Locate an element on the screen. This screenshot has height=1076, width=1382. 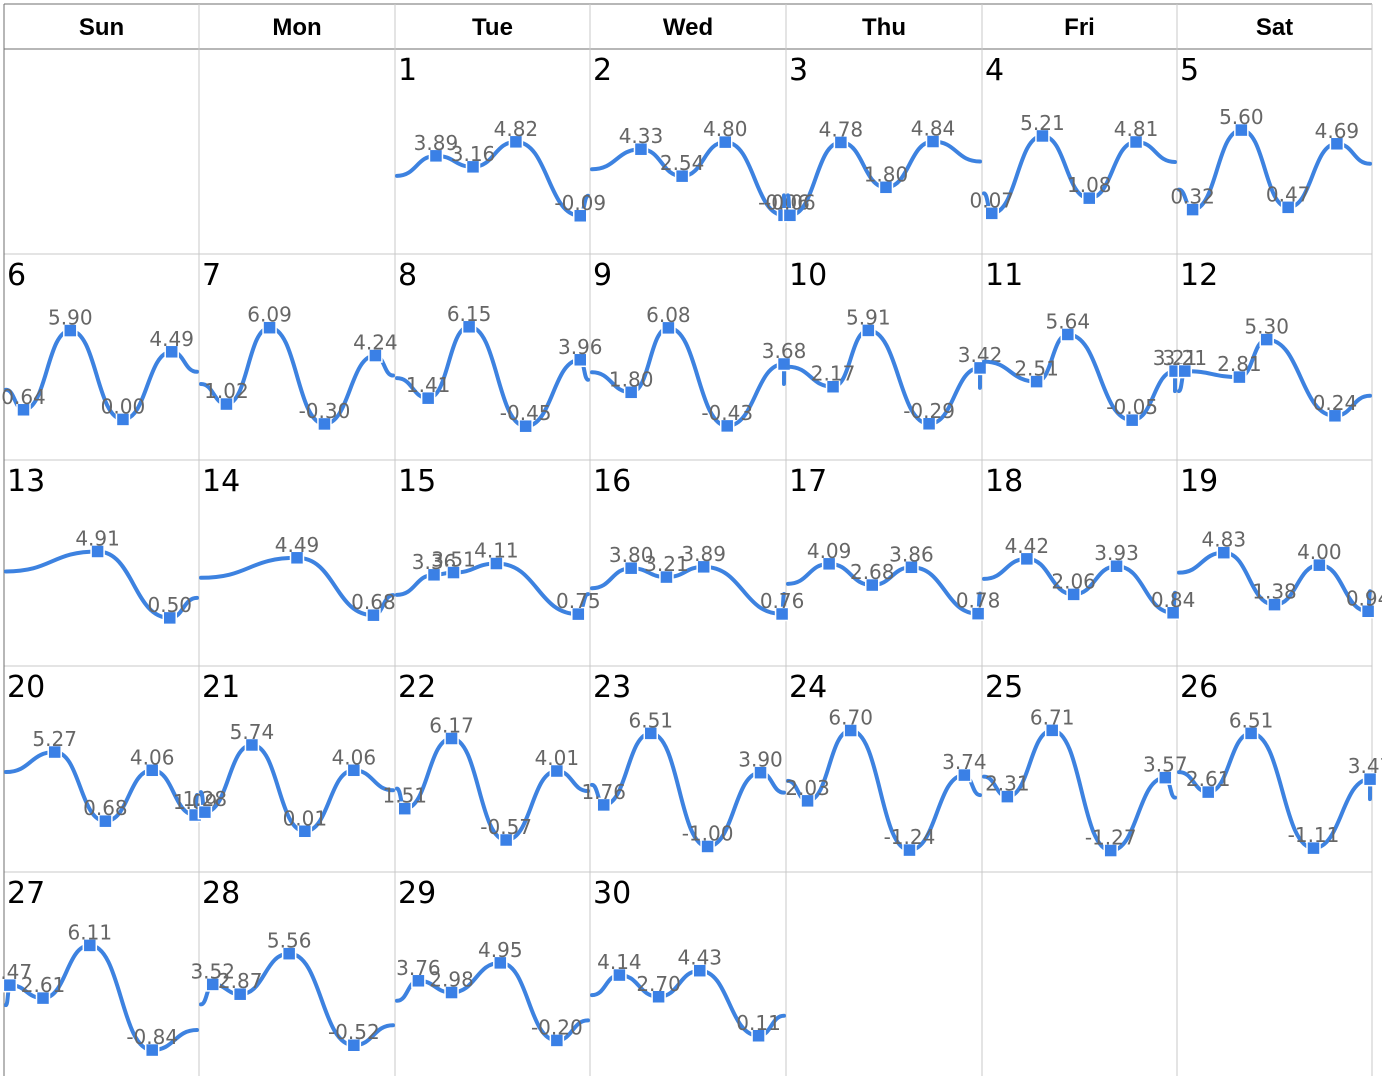
tide-value-label: 0.68 is located at coordinates (373, 602).